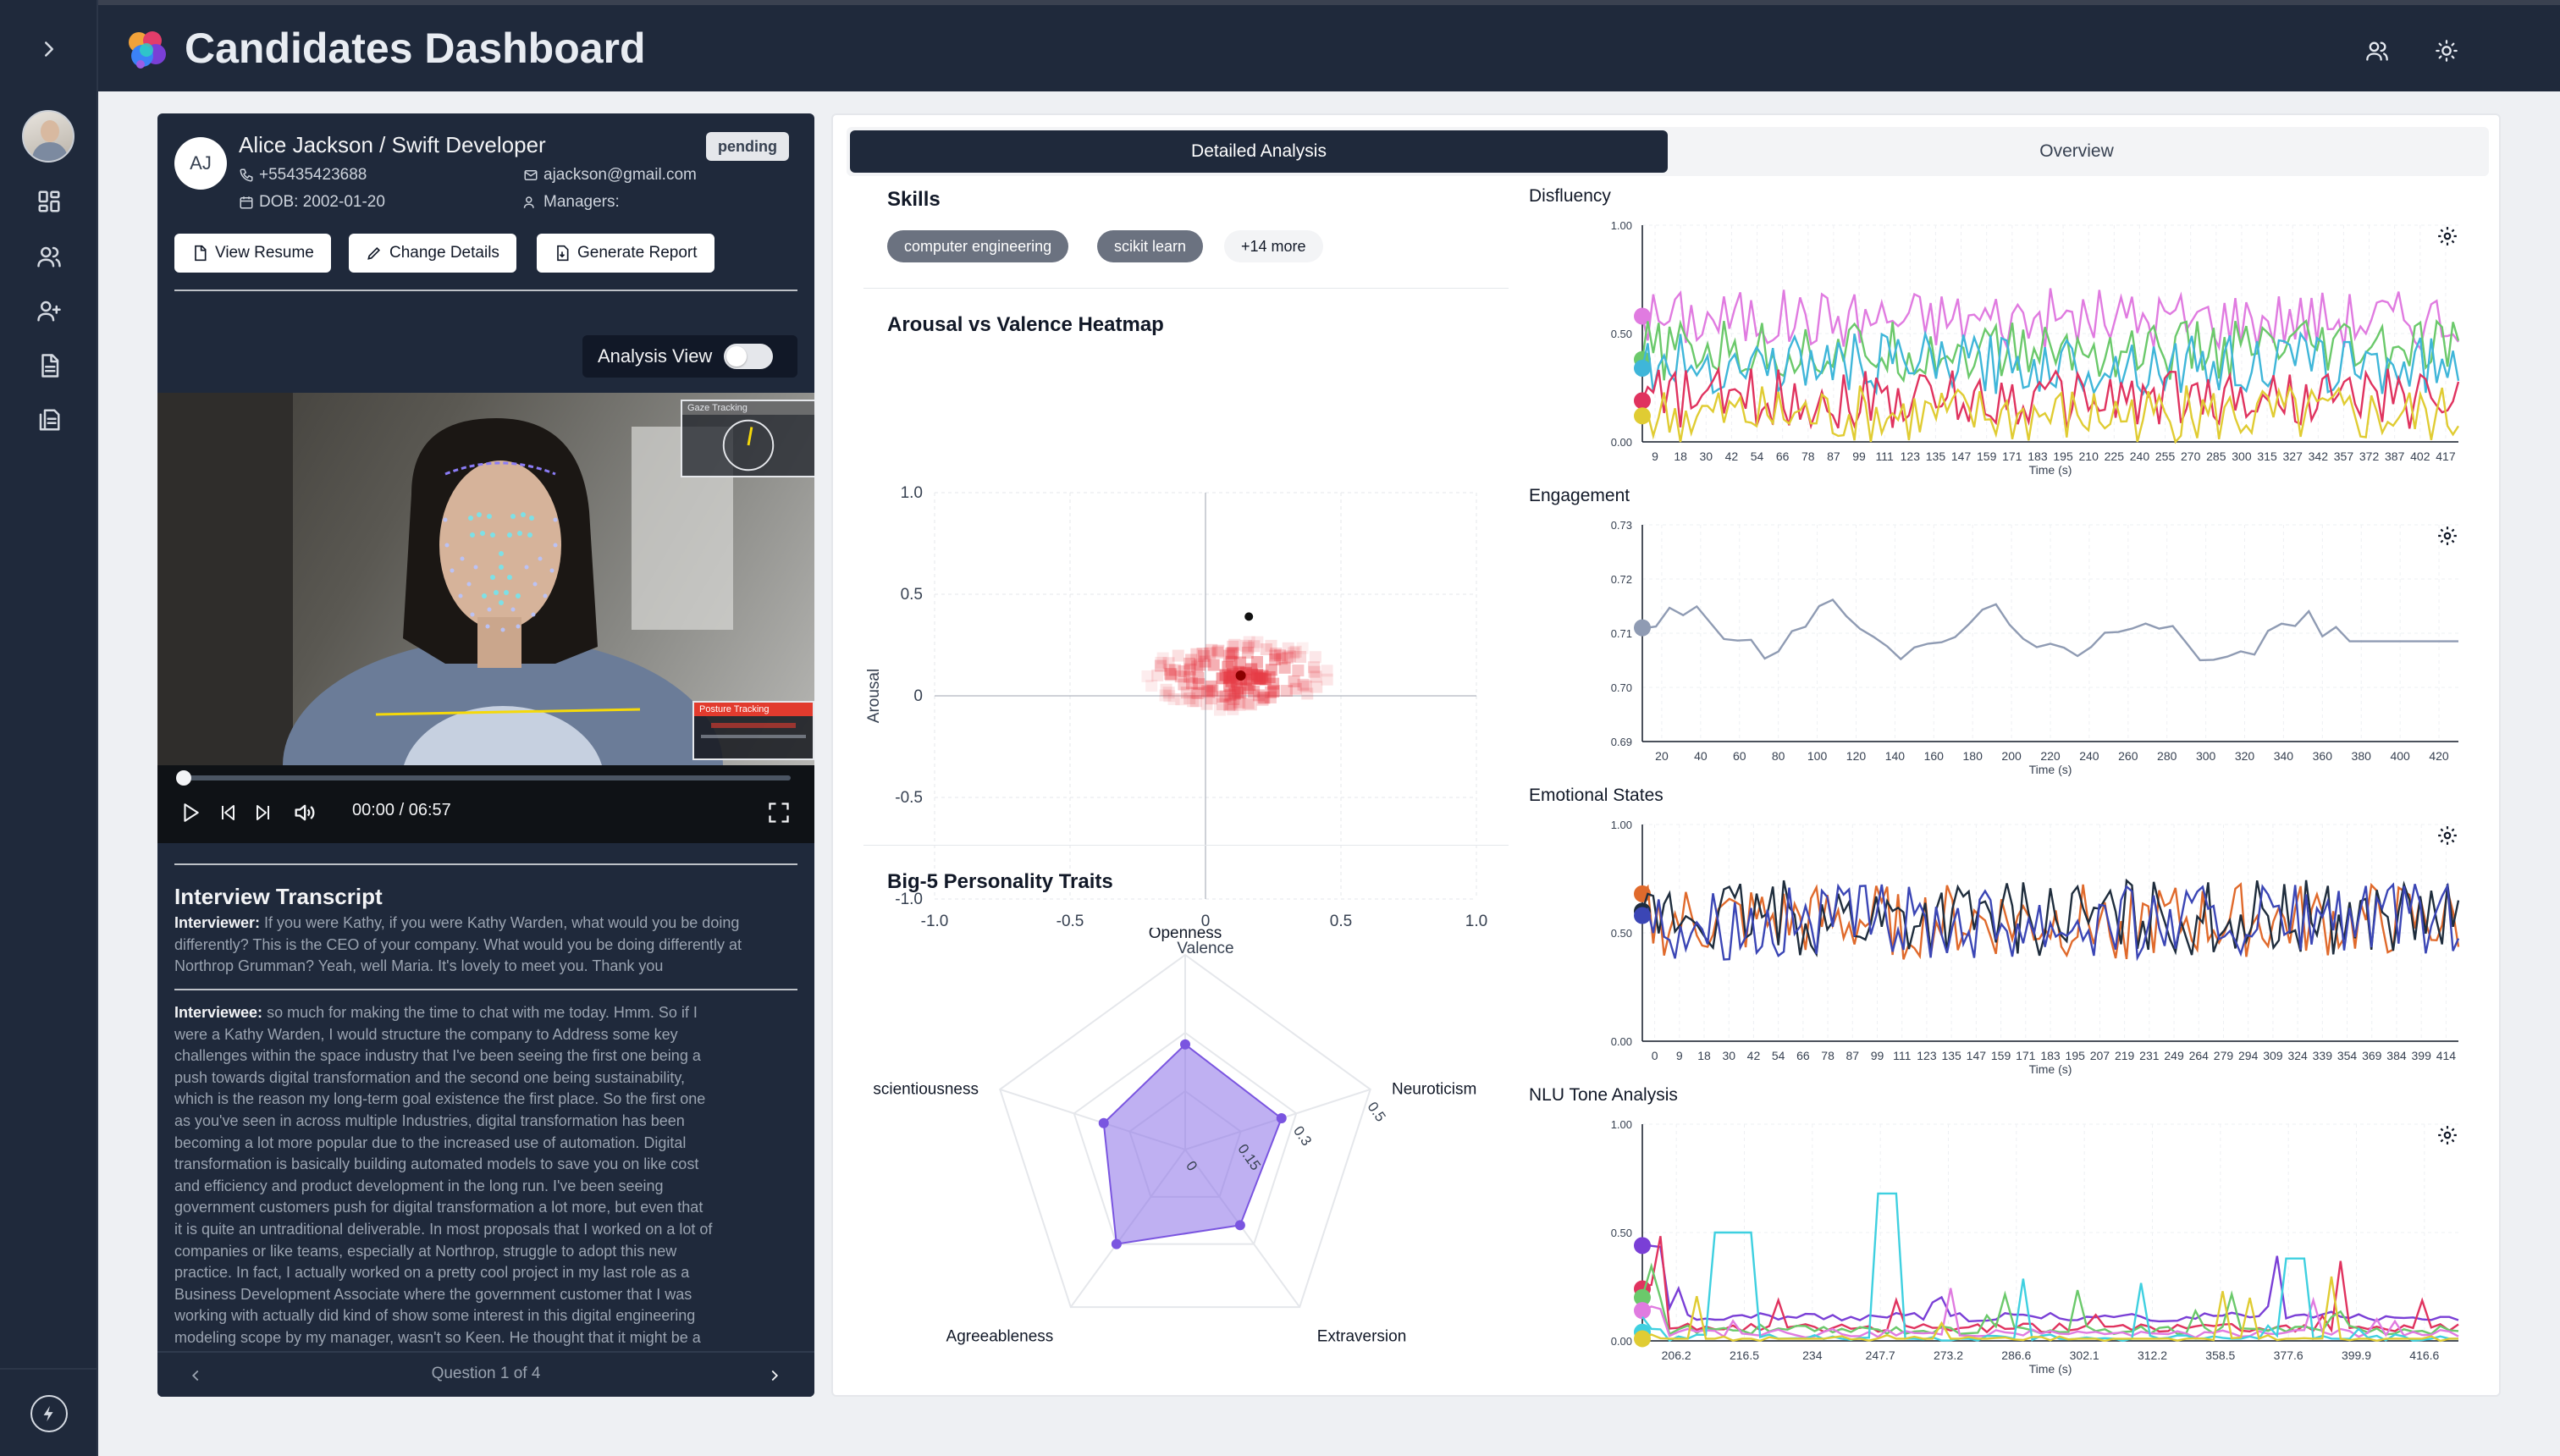 The width and height of the screenshot is (2560, 1456). I want to click on reports-icon, so click(49, 419).